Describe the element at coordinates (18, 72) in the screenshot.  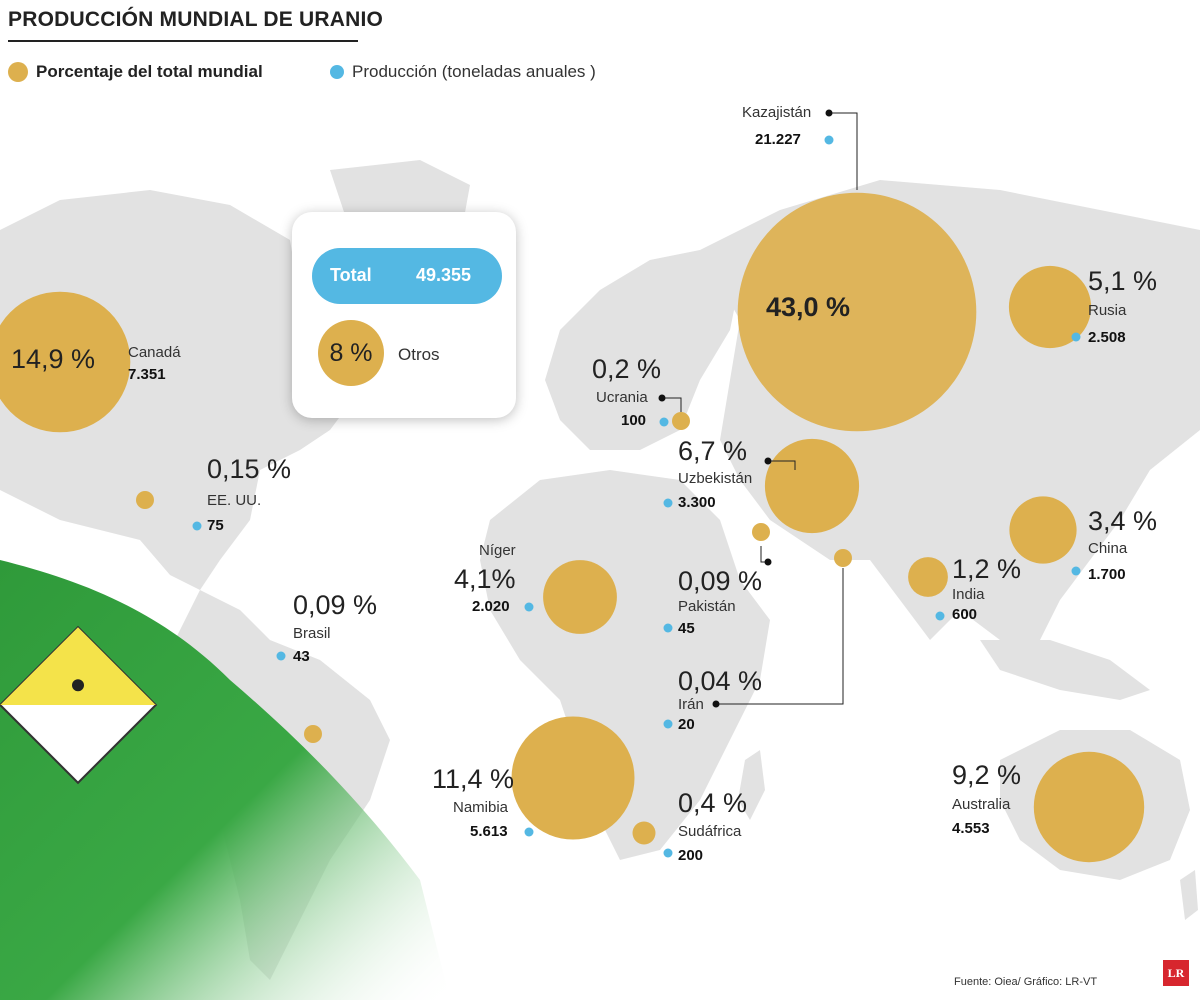
I see `percent-swatch-icon` at that location.